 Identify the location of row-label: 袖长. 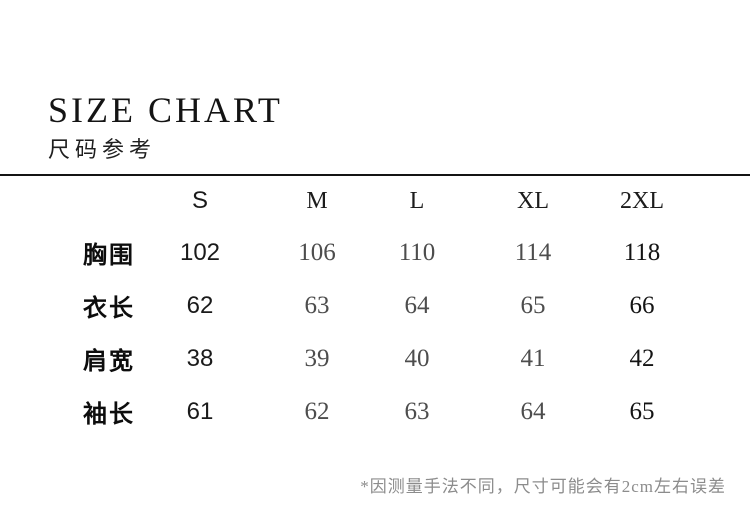
(109, 415).